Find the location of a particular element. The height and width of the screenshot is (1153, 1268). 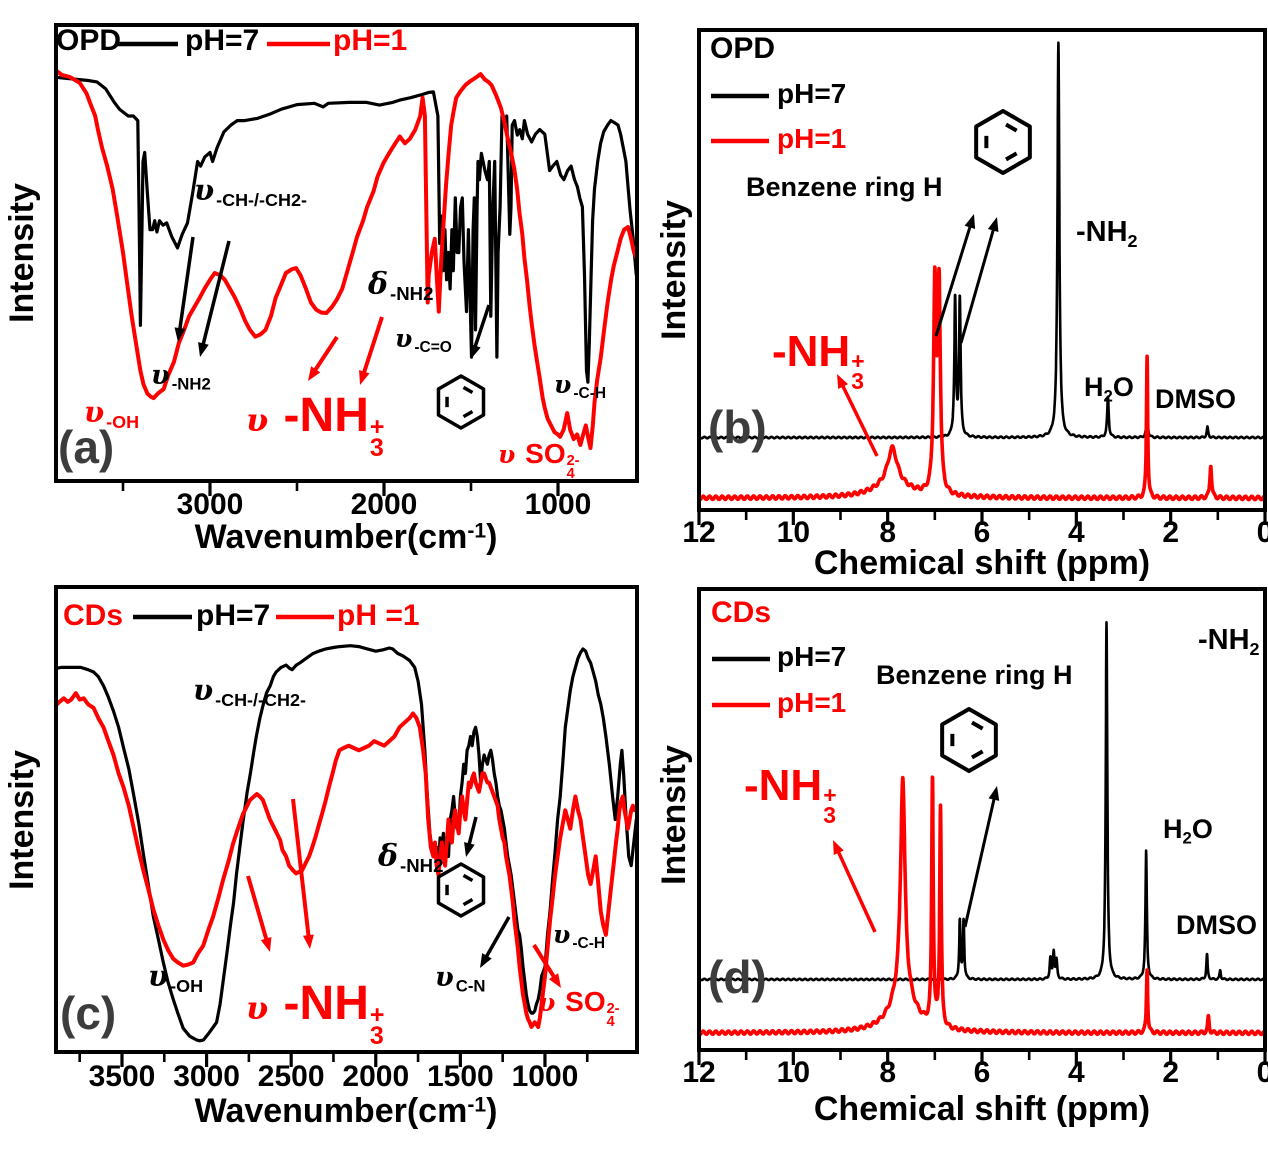

panel-c-x-ticks is located at coordinates (333, 1060).